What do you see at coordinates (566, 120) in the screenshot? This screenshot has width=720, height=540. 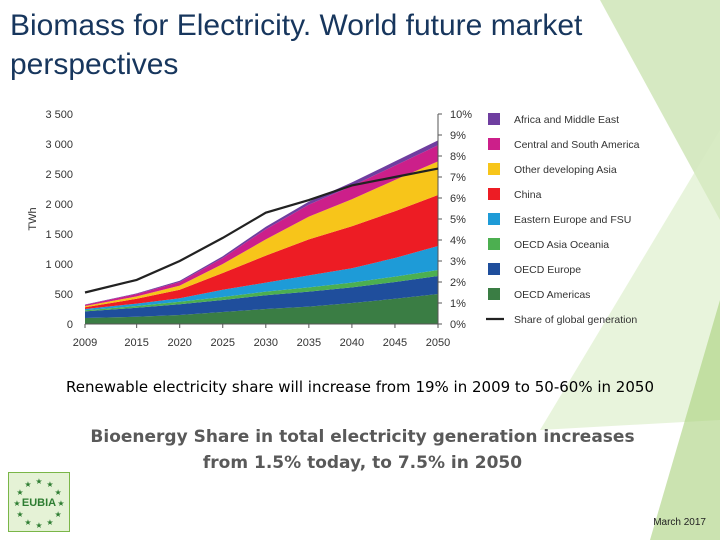 I see `legend-label: Africa and Middle East` at bounding box center [566, 120].